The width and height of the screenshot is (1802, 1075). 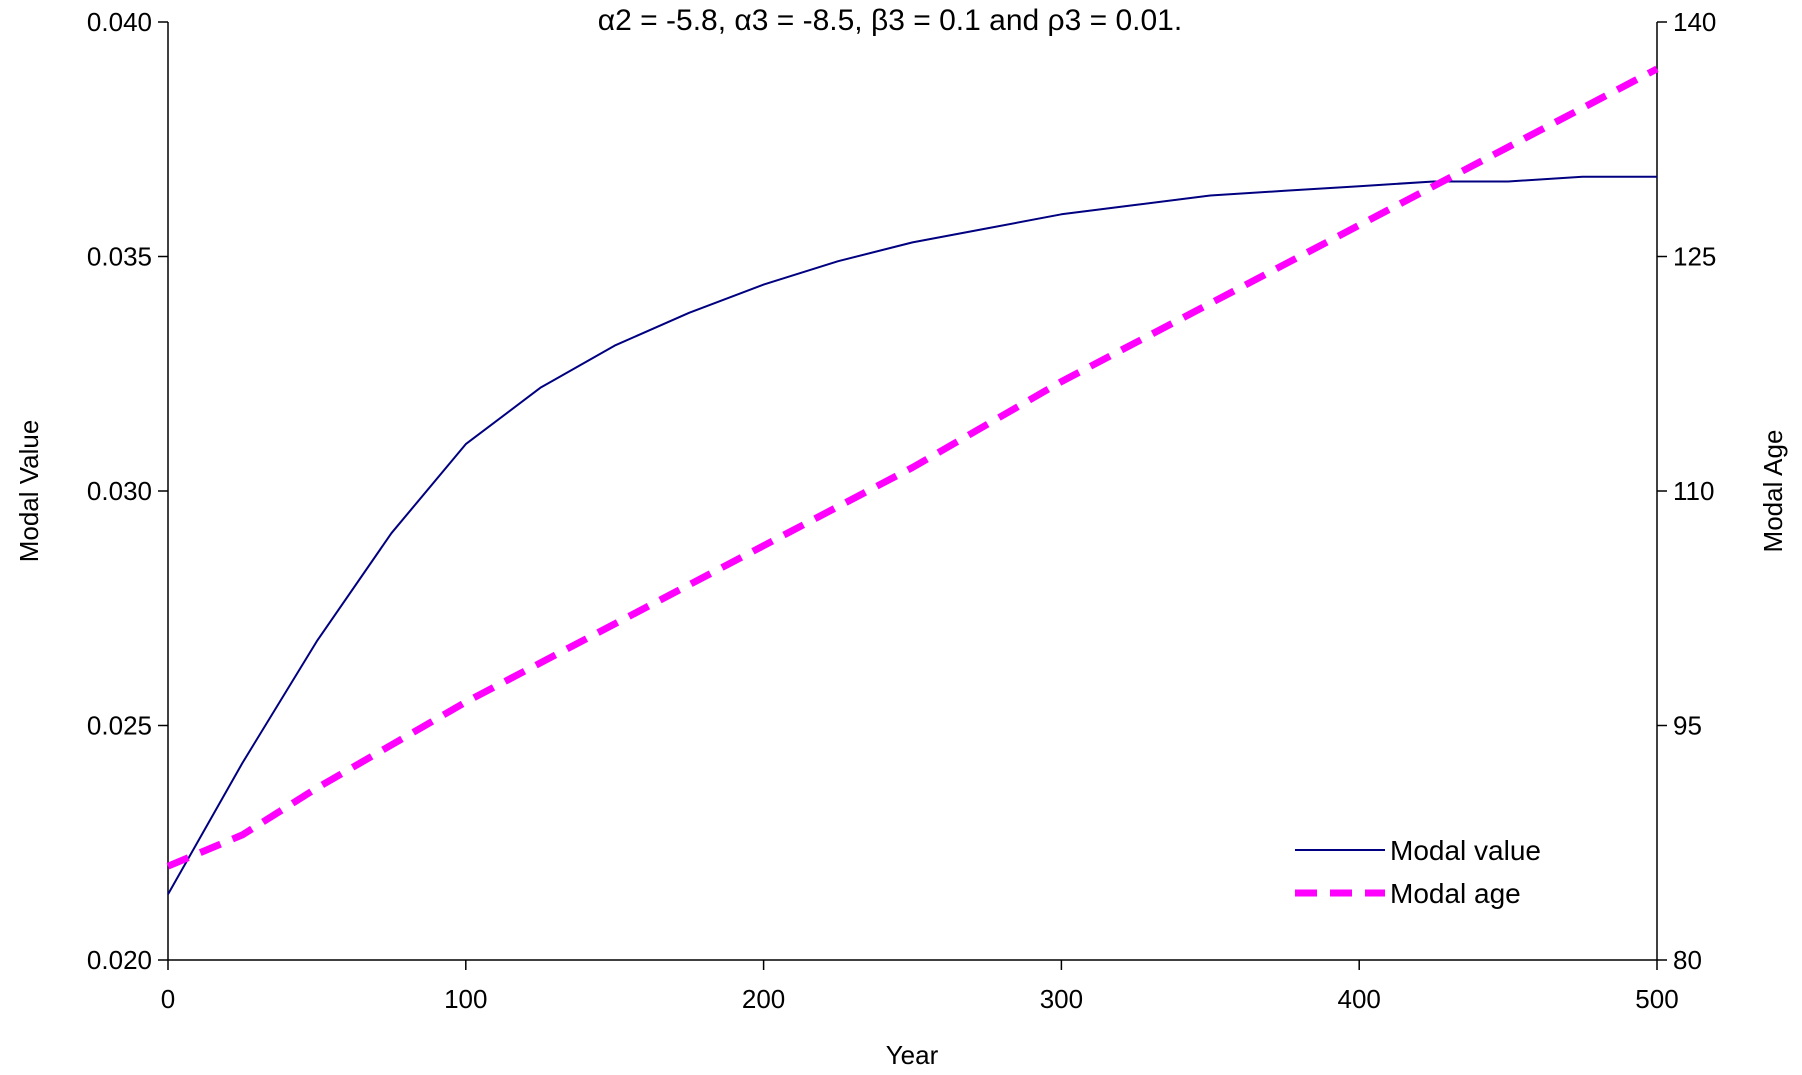 I want to click on x-axis-title: Year, so click(x=912, y=1055).